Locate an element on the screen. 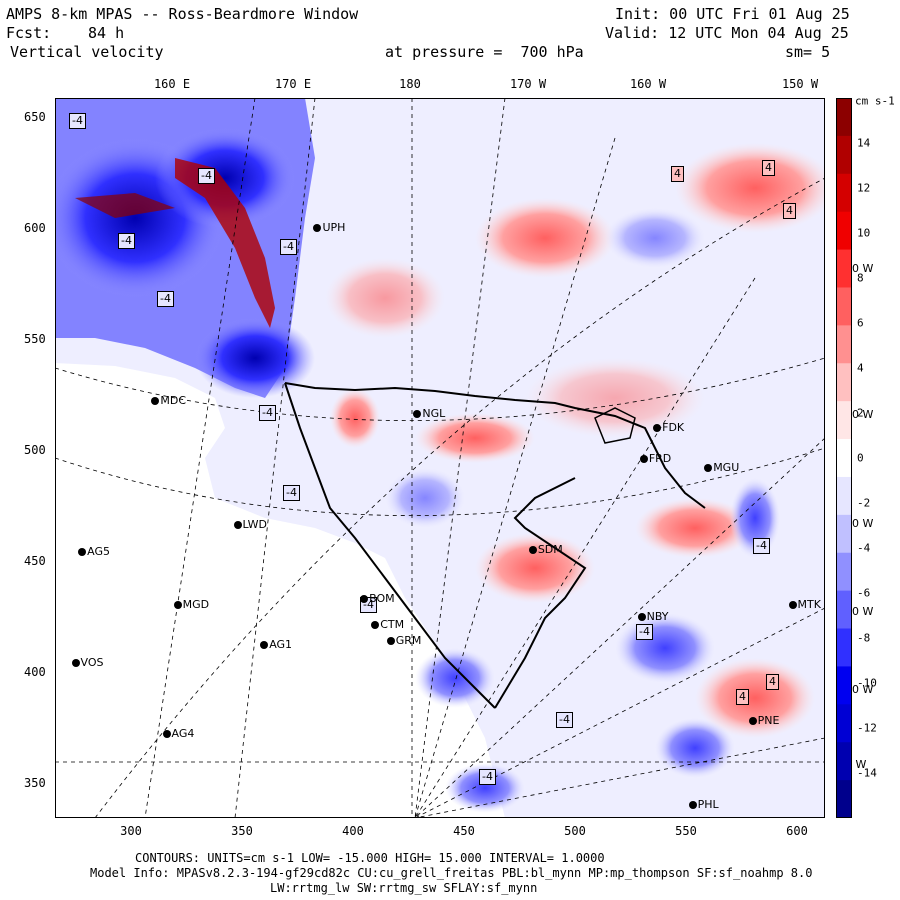  lon-label: 150 W is located at coordinates (800, 84).